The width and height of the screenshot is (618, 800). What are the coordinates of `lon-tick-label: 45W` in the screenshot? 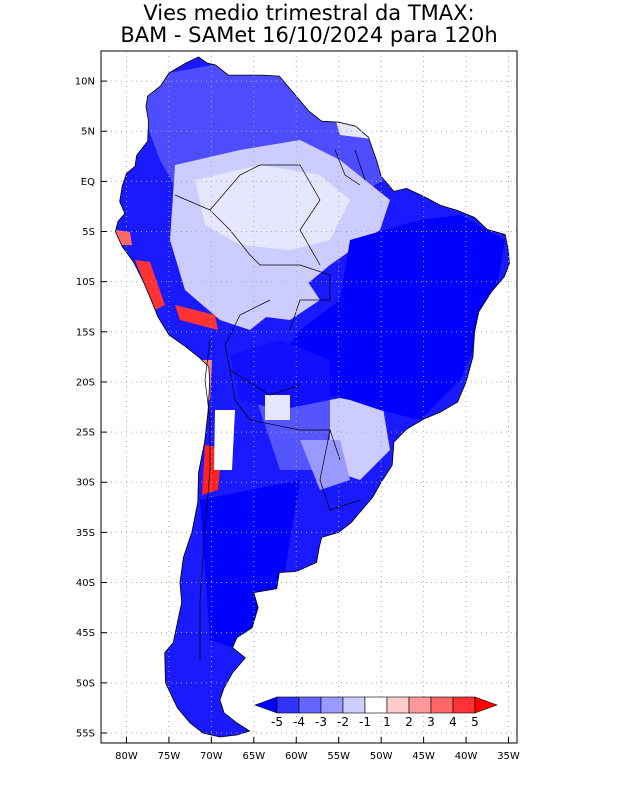 It's located at (423, 756).